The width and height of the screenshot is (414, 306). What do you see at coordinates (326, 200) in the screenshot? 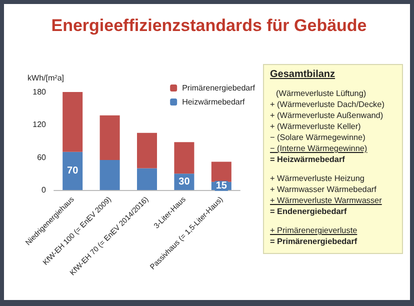
I see `text: + Wärmeverluste Warmwasser` at bounding box center [326, 200].